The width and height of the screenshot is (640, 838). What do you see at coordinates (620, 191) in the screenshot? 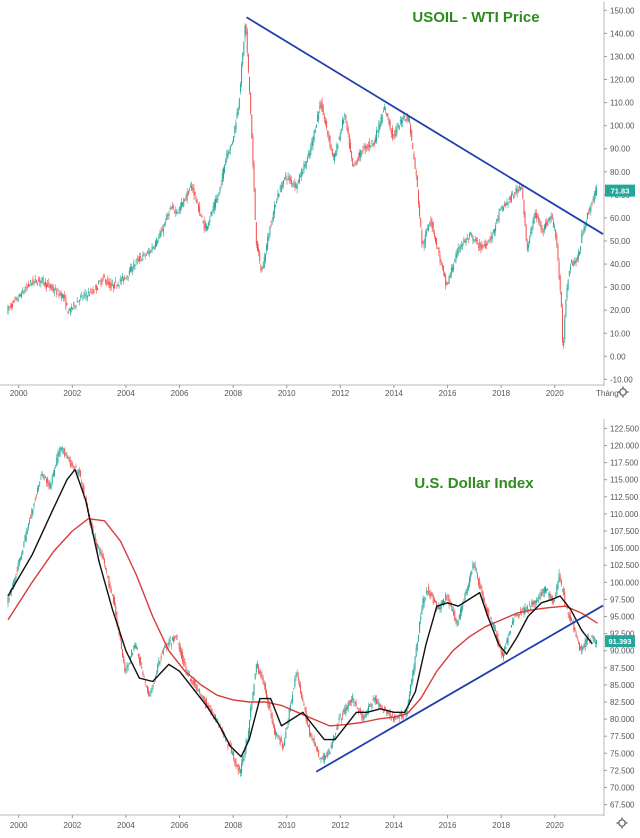
I see `last-price-label: 71.83` at bounding box center [620, 191].